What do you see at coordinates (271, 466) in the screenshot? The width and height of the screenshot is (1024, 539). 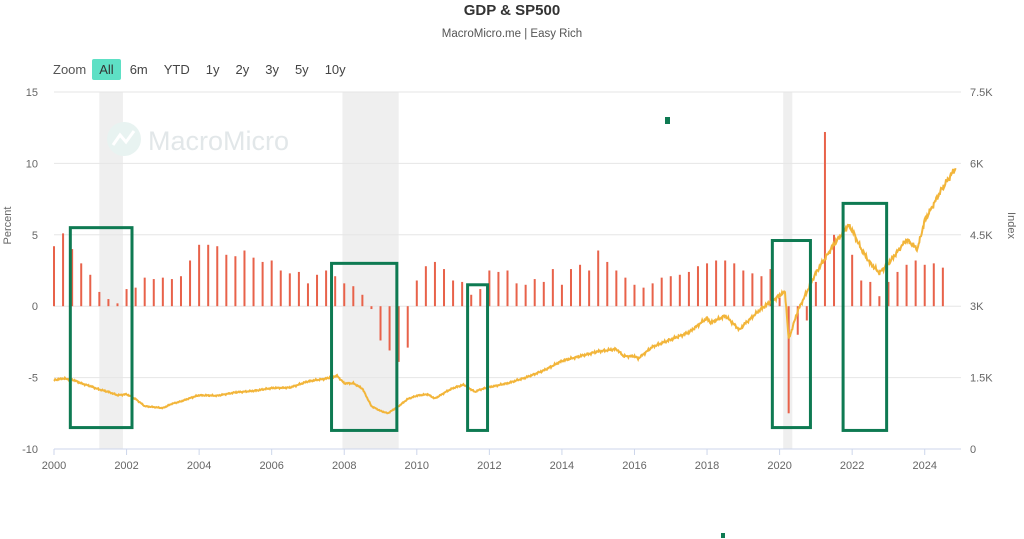 I see `x-tick-label: 2006` at bounding box center [271, 466].